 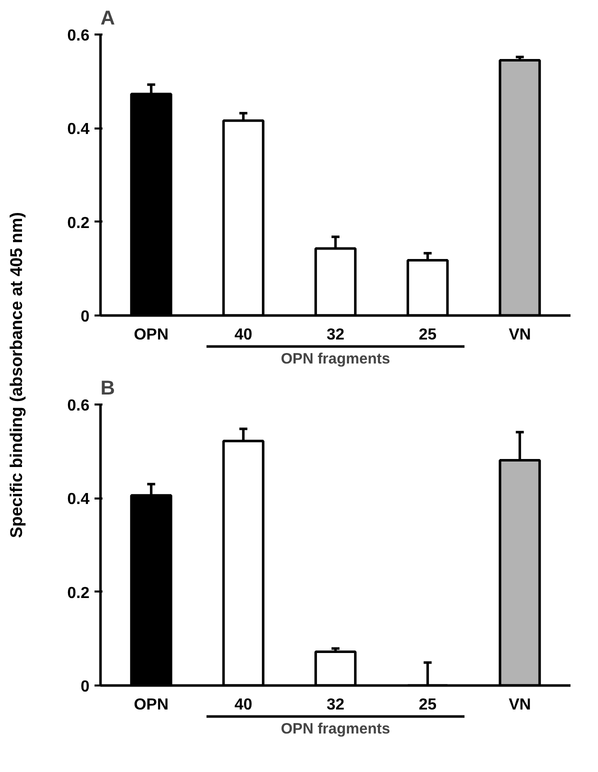 What do you see at coordinates (107, 389) in the screenshot?
I see `chart-title: B` at bounding box center [107, 389].